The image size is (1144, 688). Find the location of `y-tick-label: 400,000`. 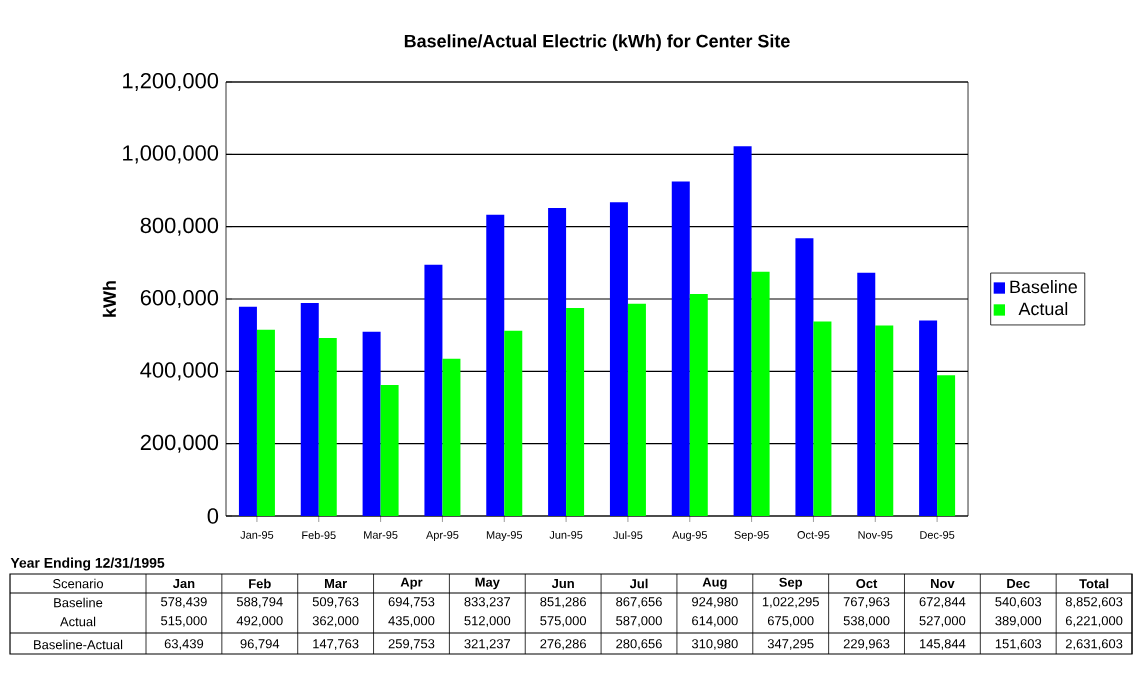

y-tick-label: 400,000 is located at coordinates (179, 371).